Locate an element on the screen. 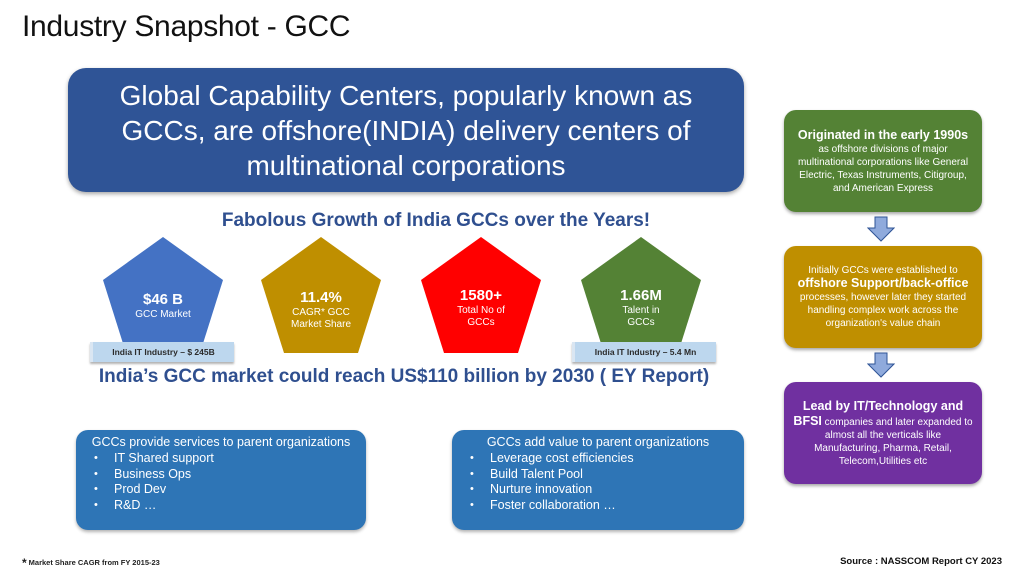 The width and height of the screenshot is (1024, 576). footnote-star: * is located at coordinates (24, 563).